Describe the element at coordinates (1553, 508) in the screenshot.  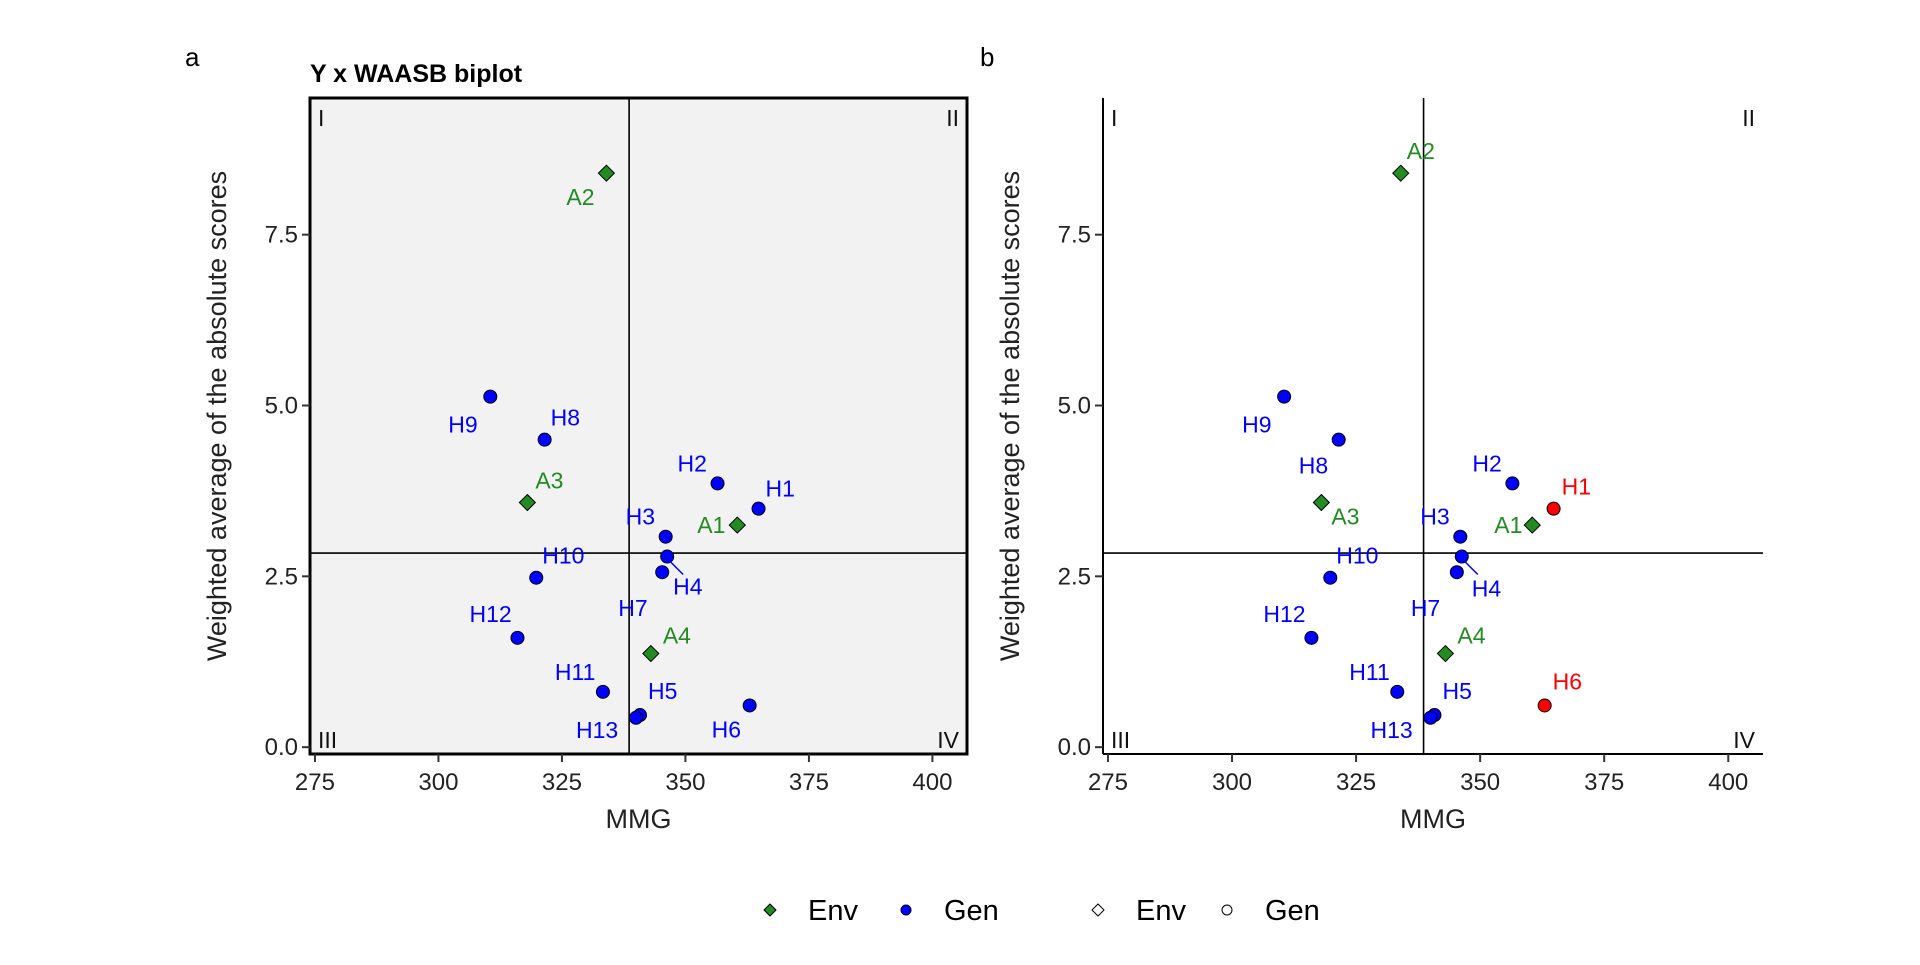
I see `gen-point-H1` at that location.